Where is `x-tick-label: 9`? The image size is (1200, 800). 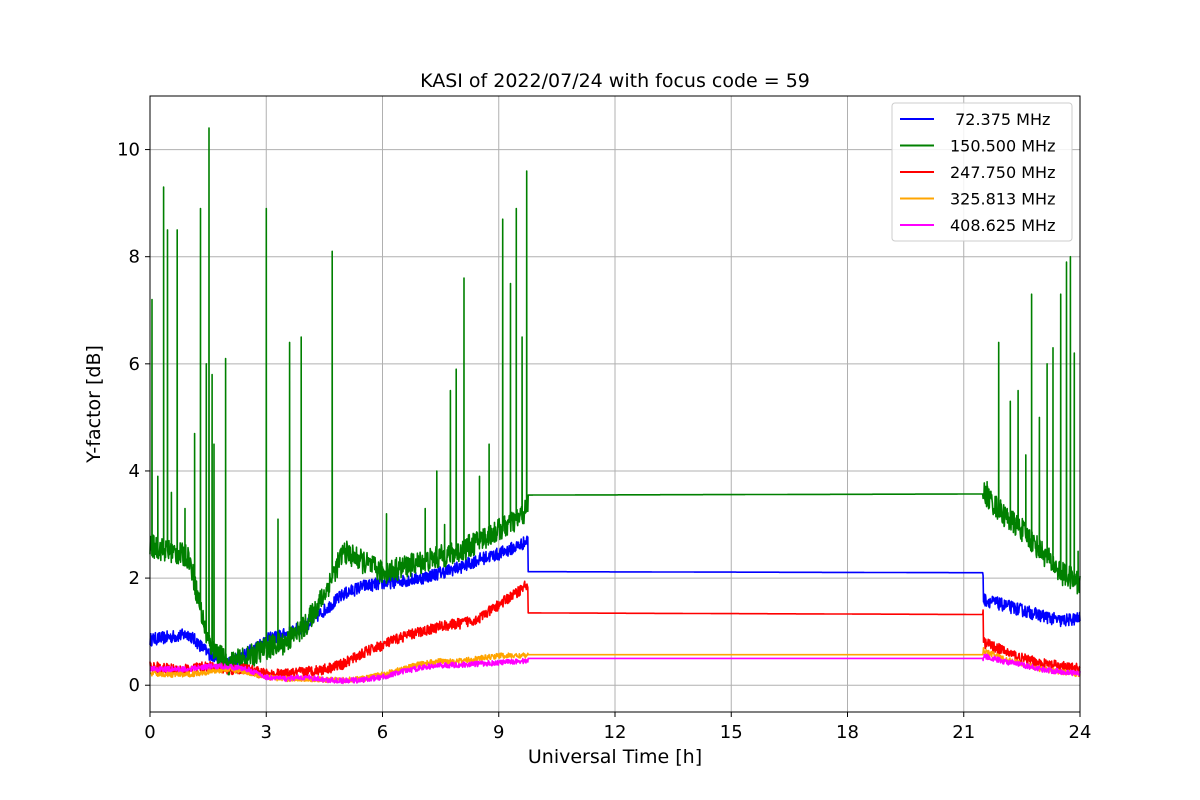 x-tick-label: 9 is located at coordinates (498, 732).